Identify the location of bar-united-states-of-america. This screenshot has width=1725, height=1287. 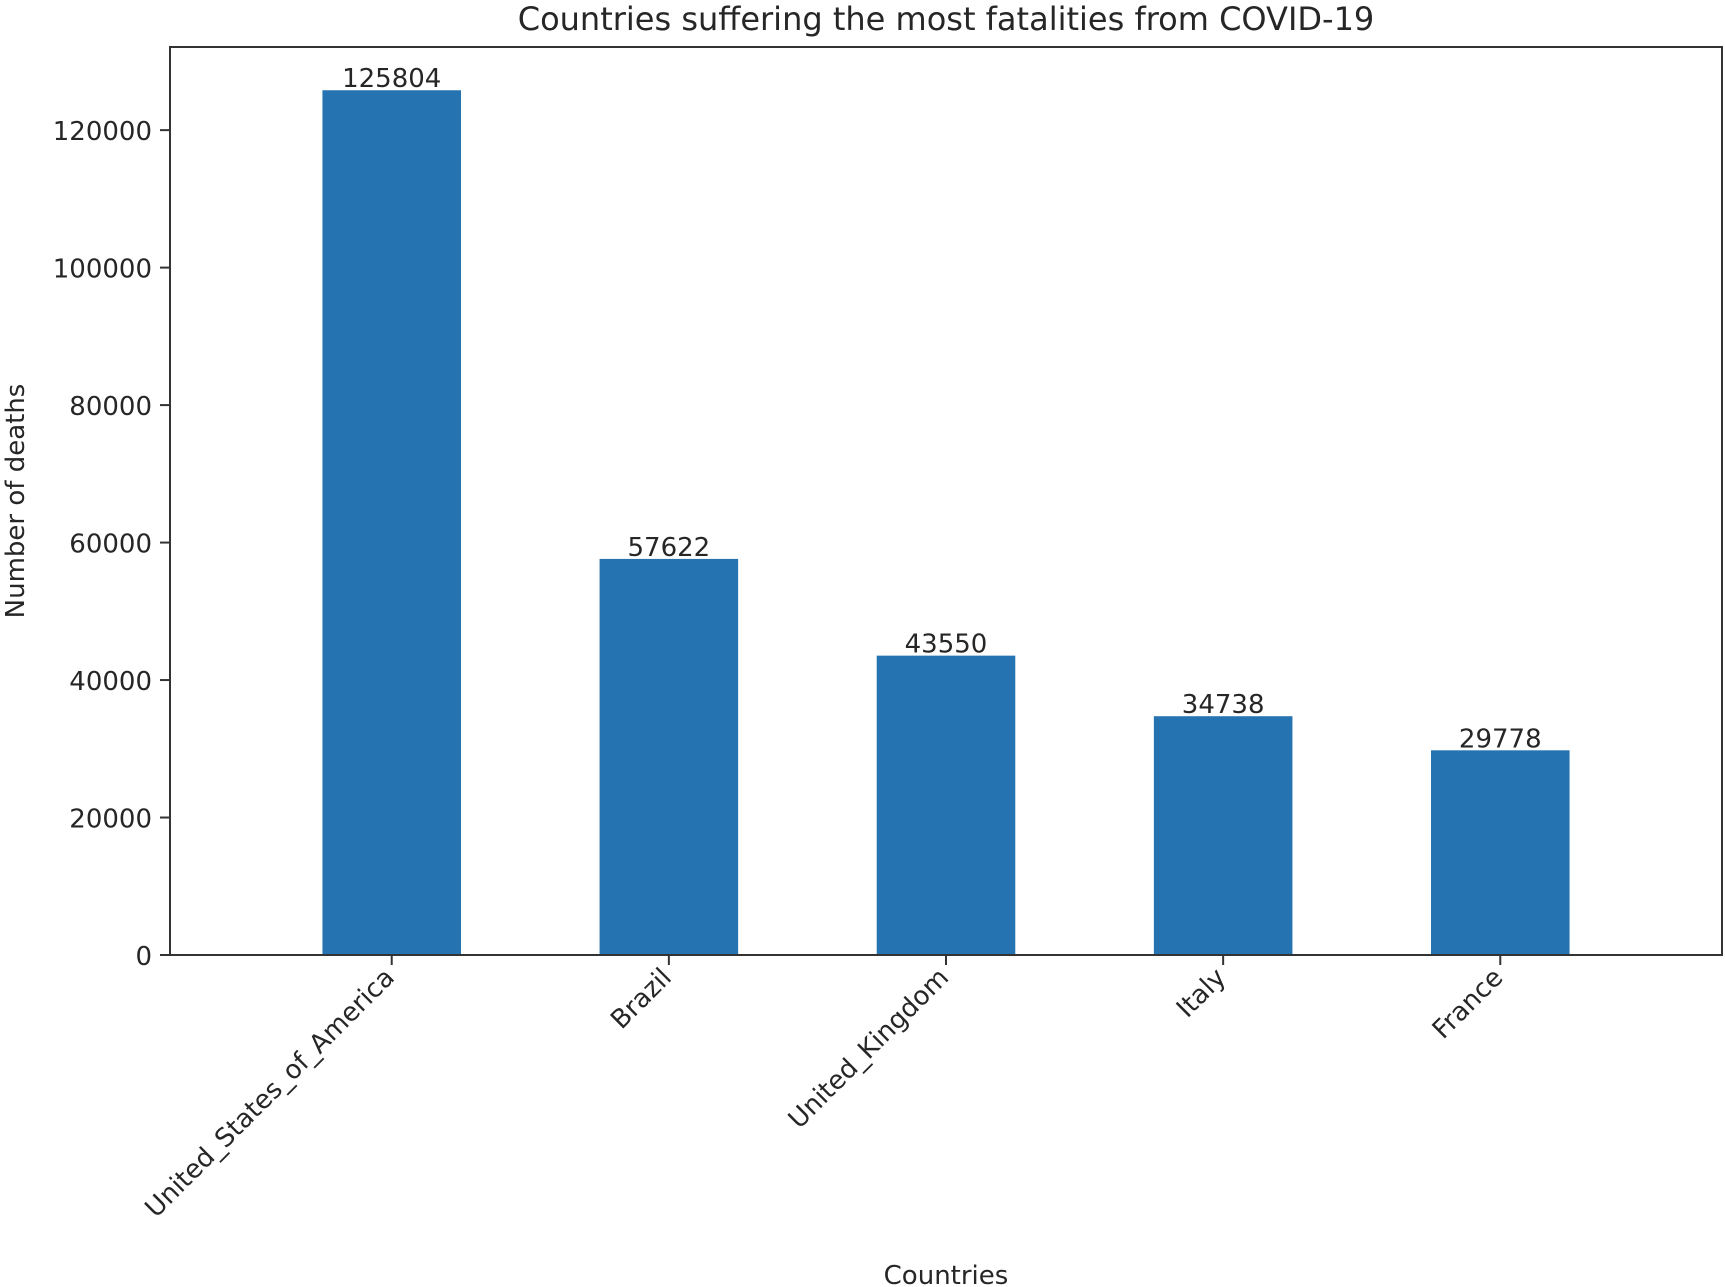
(391, 522).